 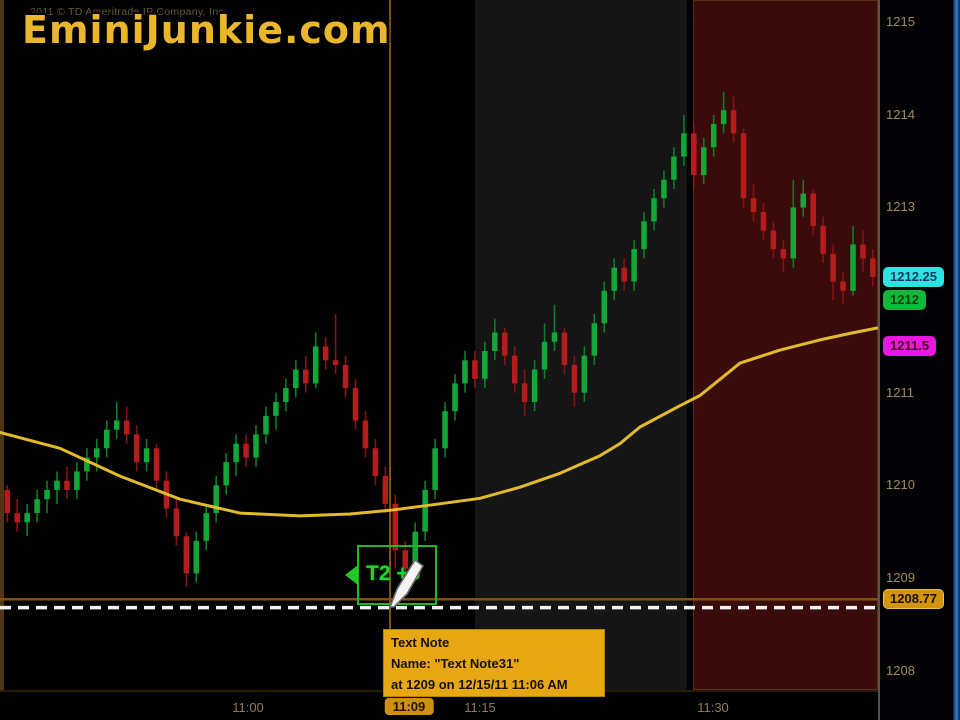 What do you see at coordinates (248, 707) in the screenshot?
I see `time-tick-label: 11:00` at bounding box center [248, 707].